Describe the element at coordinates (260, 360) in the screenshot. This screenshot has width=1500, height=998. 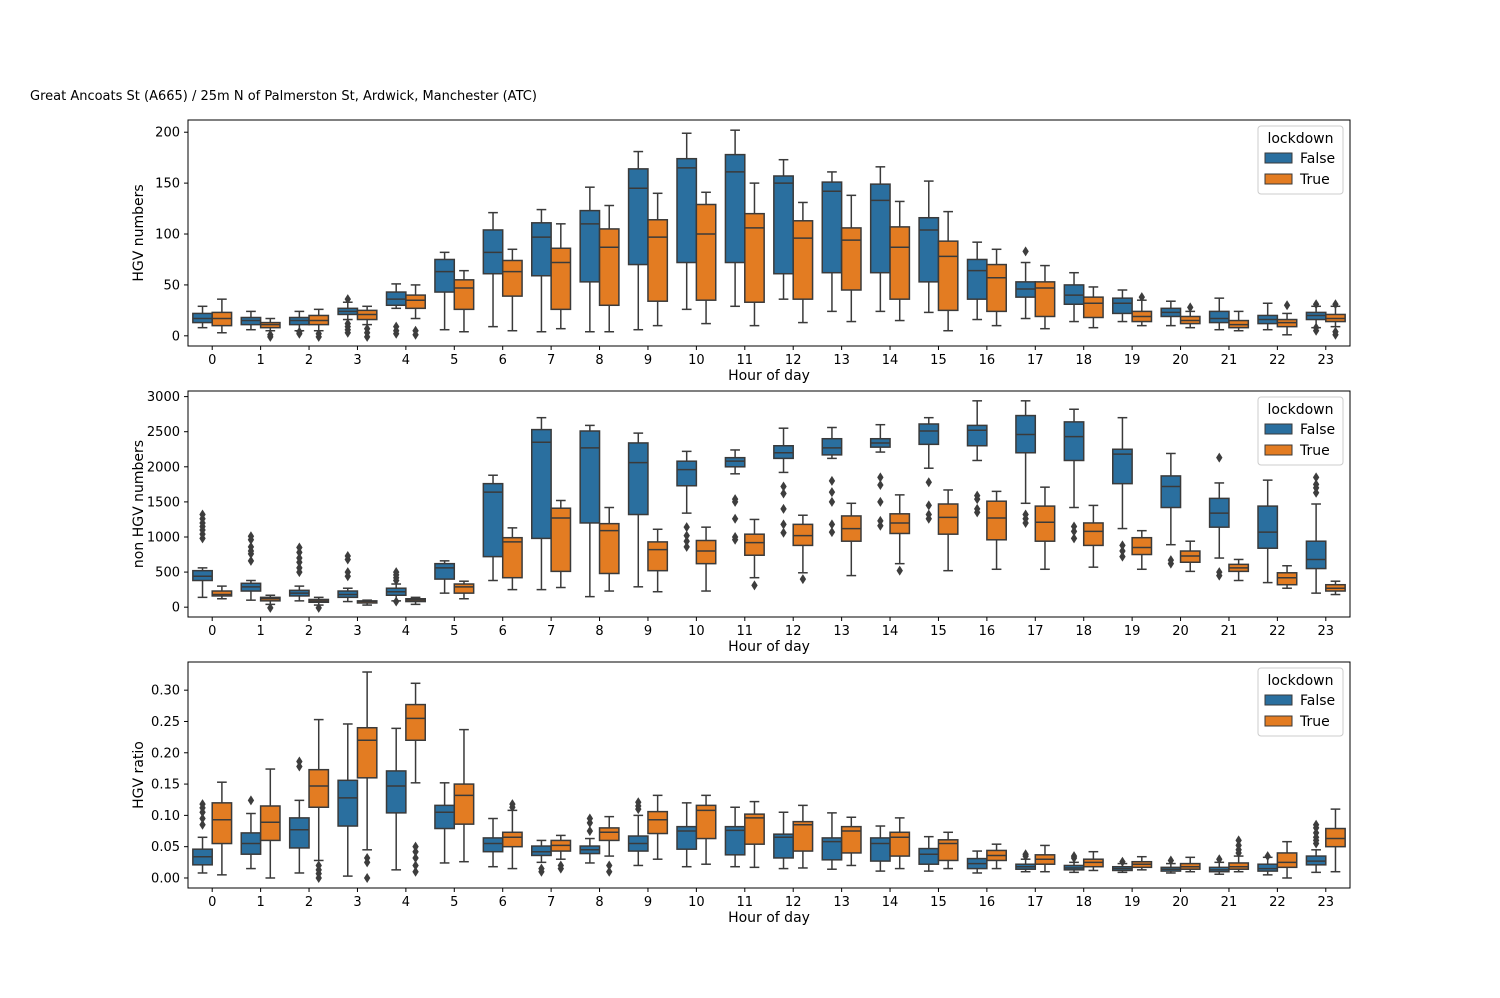
I see `x-tick-label: 1` at that location.